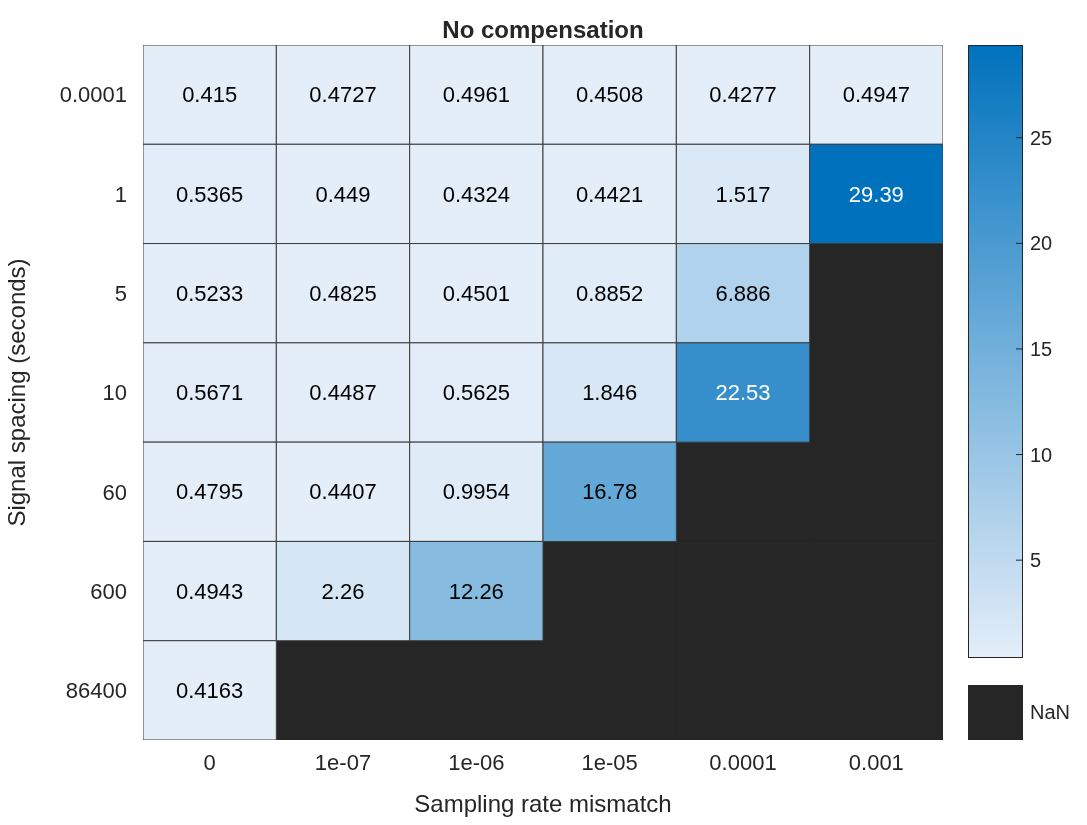 The image size is (1087, 825). I want to click on data-label: 0.4795, so click(210, 492).